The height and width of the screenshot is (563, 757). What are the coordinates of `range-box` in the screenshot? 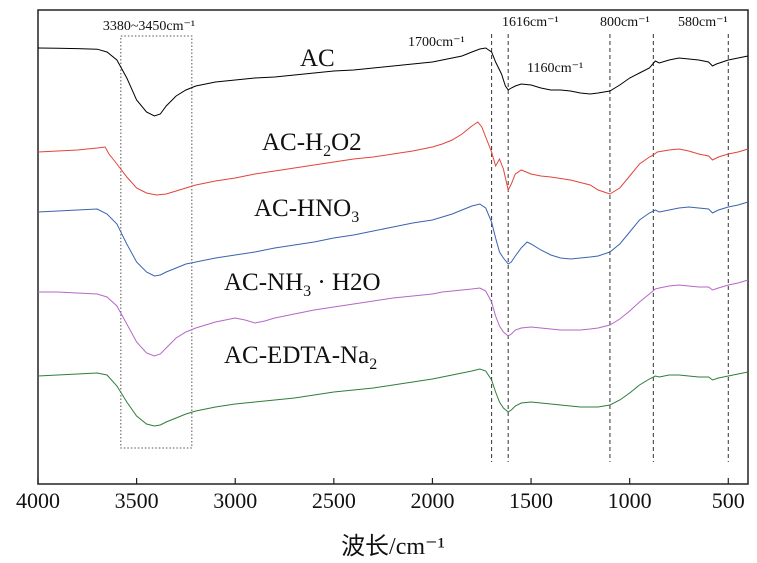 It's located at (156, 242).